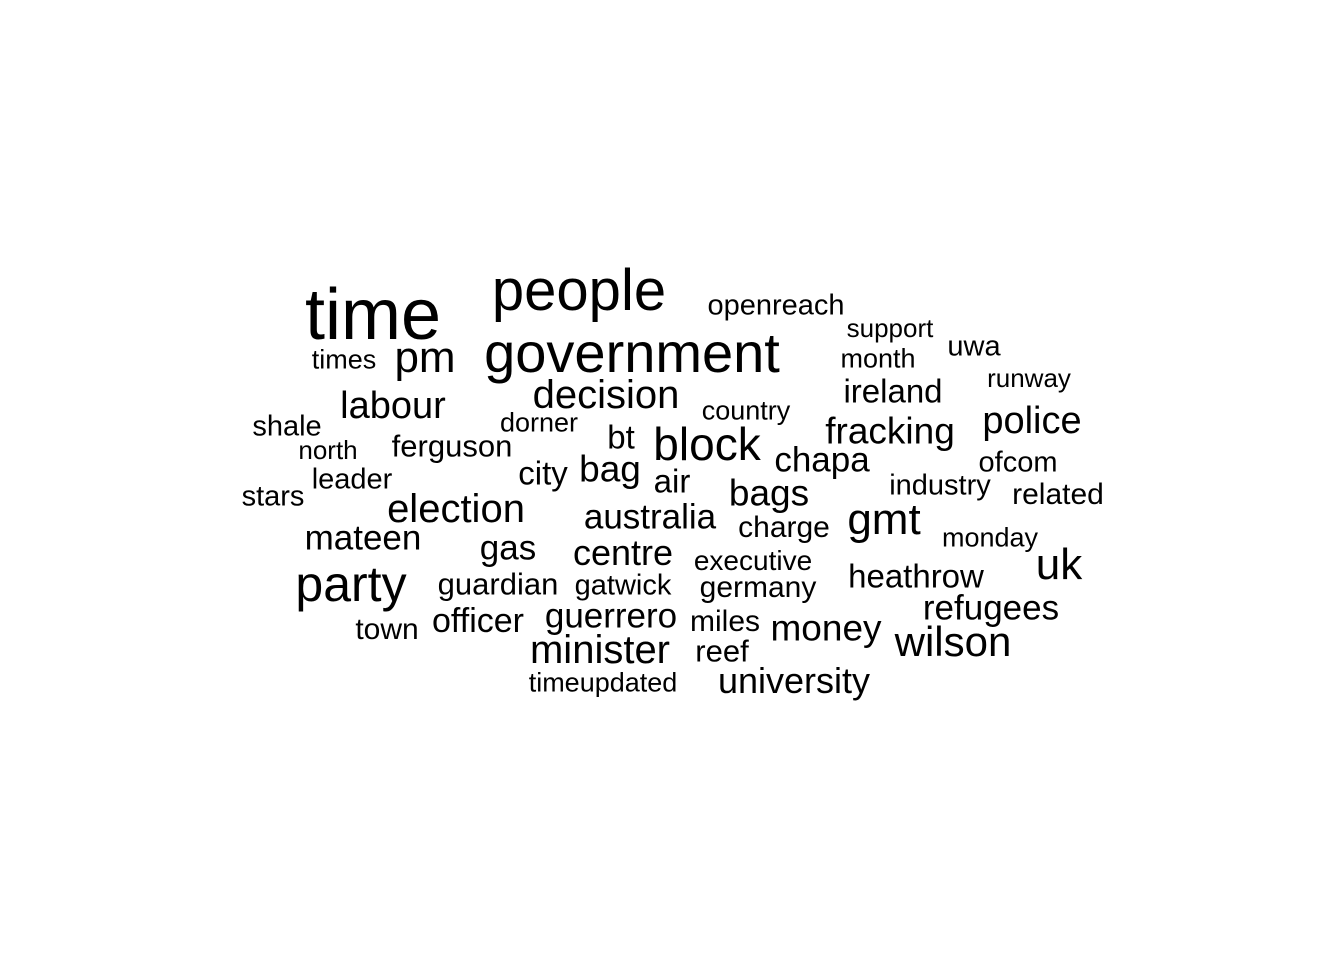  Describe the element at coordinates (722, 651) in the screenshot. I see `word-reef: reef` at that location.